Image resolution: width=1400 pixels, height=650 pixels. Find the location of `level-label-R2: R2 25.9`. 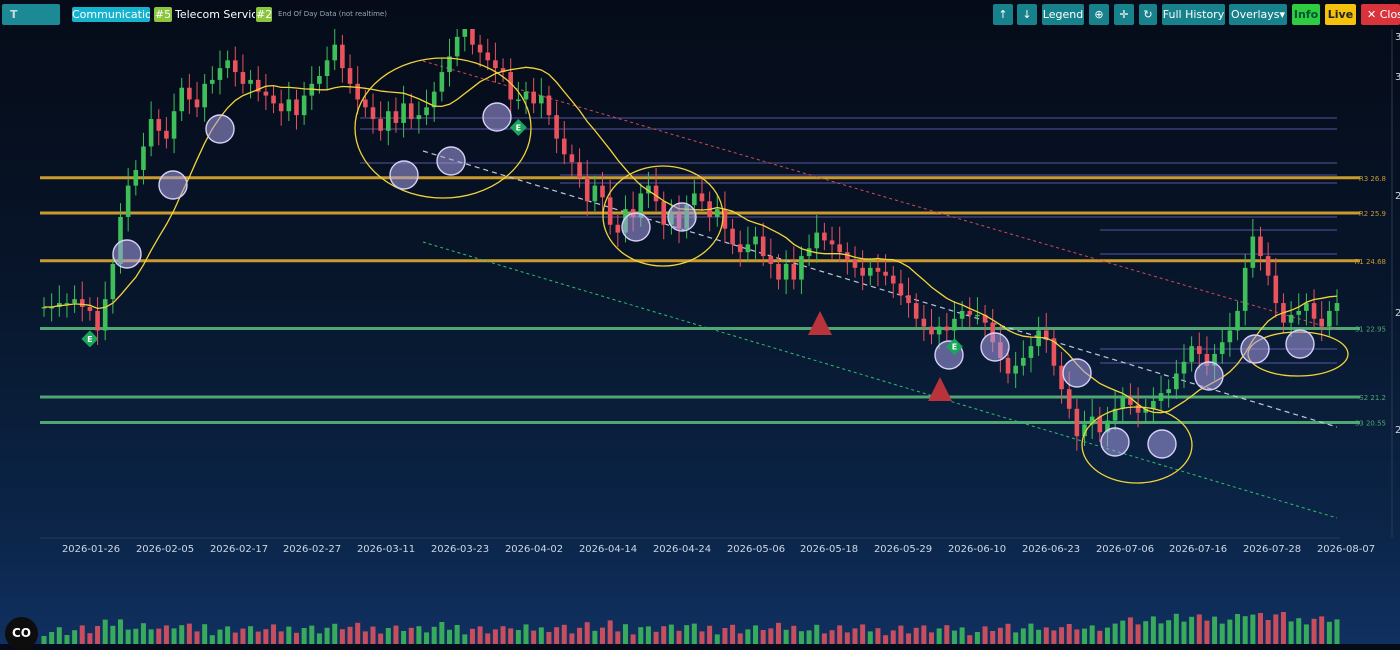

level-label-R2: R2 25.9 is located at coordinates (1372, 214).